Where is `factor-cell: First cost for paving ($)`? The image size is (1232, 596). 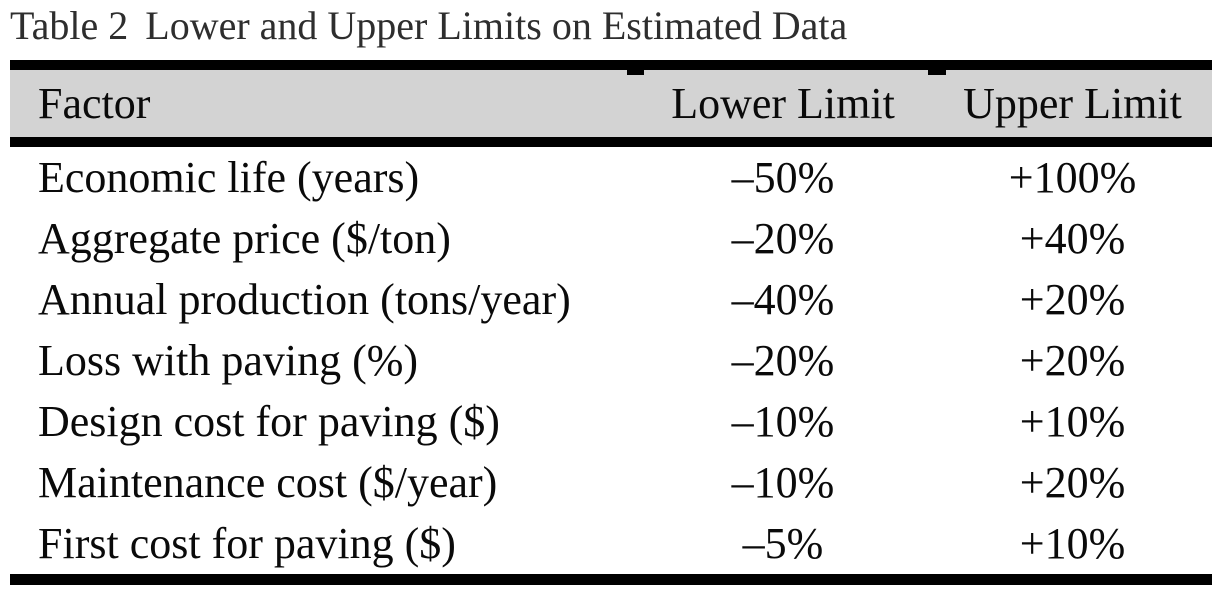 factor-cell: First cost for paving ($) is located at coordinates (247, 543).